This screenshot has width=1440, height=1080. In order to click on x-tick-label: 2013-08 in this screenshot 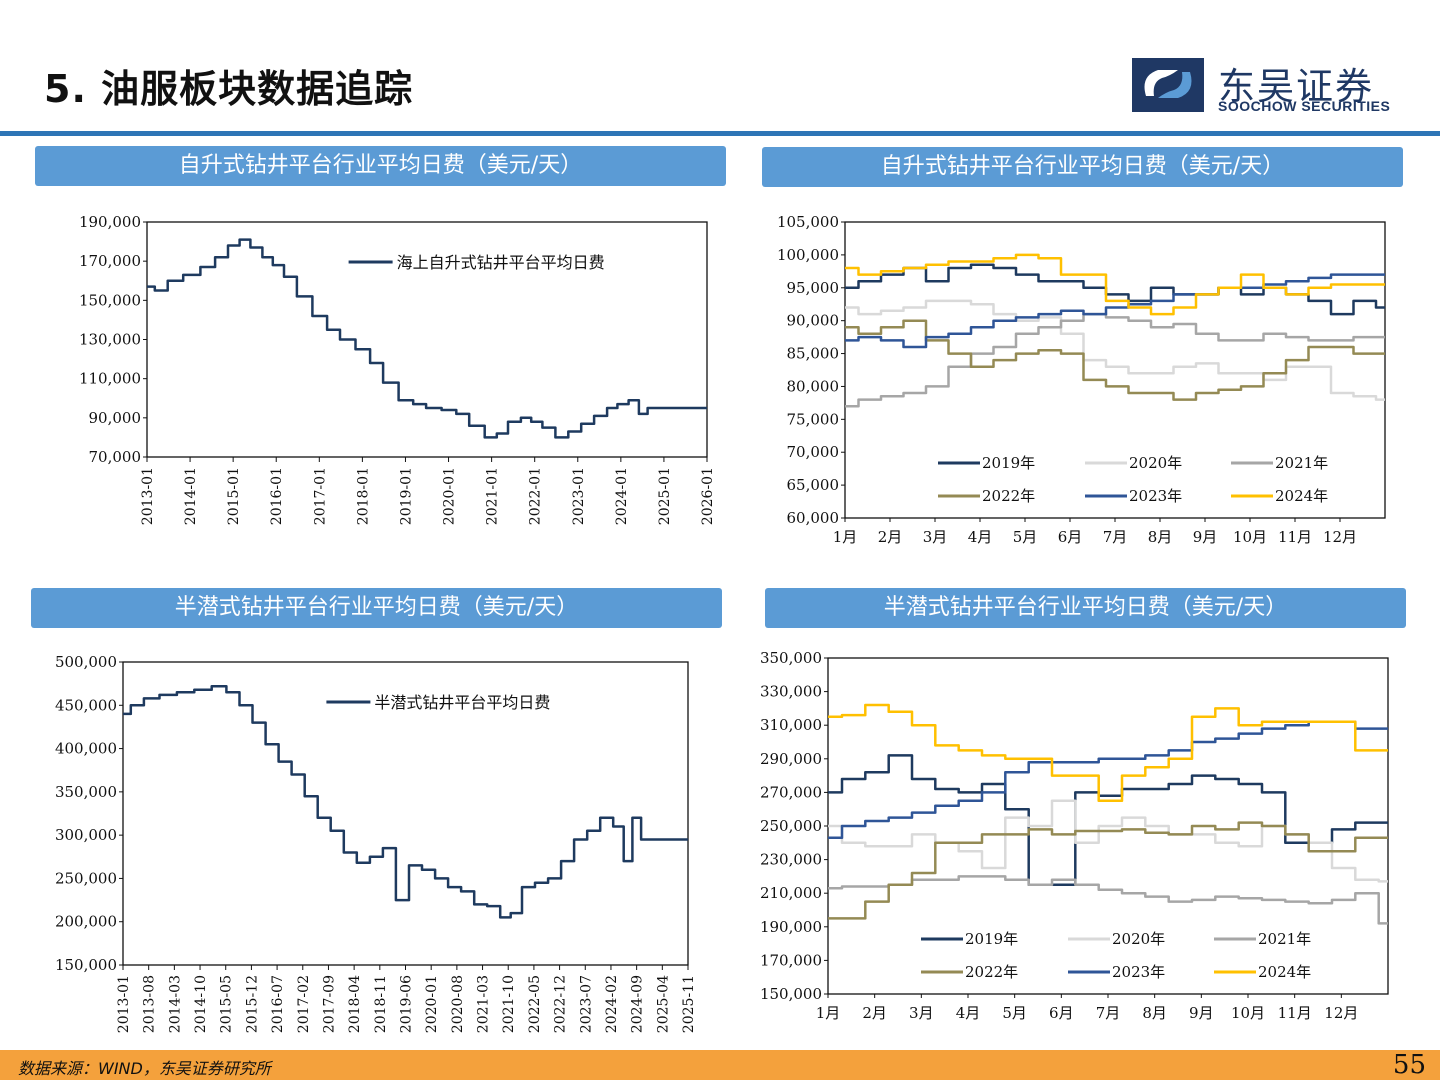, I will do `click(150, 1004)`.